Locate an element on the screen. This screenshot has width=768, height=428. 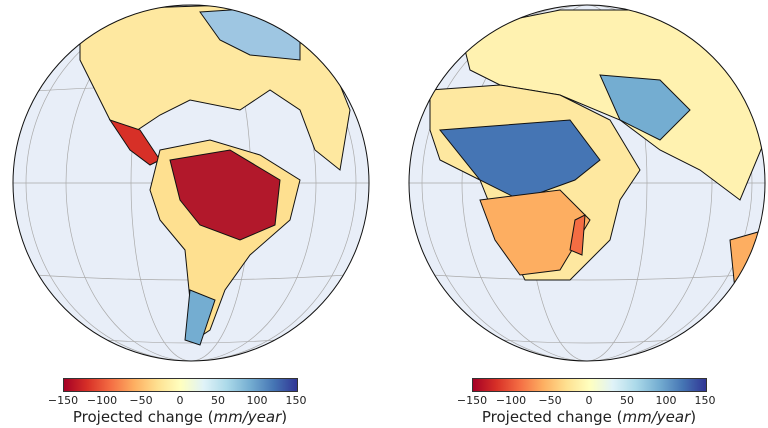
colorbar-label-right: Projected change (mm/year) is located at coordinates (589, 417).